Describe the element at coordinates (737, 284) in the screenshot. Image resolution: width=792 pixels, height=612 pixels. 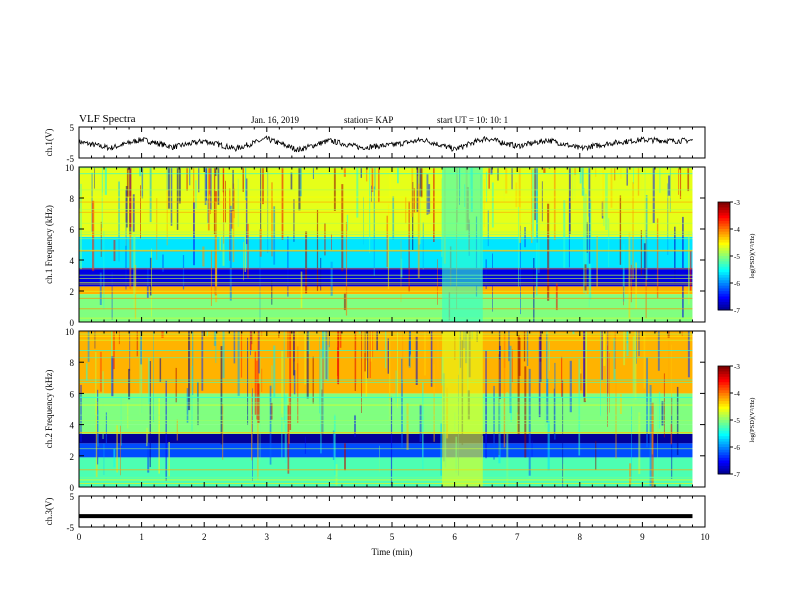
I see `ch1-colorbar-tick-label: -6` at that location.